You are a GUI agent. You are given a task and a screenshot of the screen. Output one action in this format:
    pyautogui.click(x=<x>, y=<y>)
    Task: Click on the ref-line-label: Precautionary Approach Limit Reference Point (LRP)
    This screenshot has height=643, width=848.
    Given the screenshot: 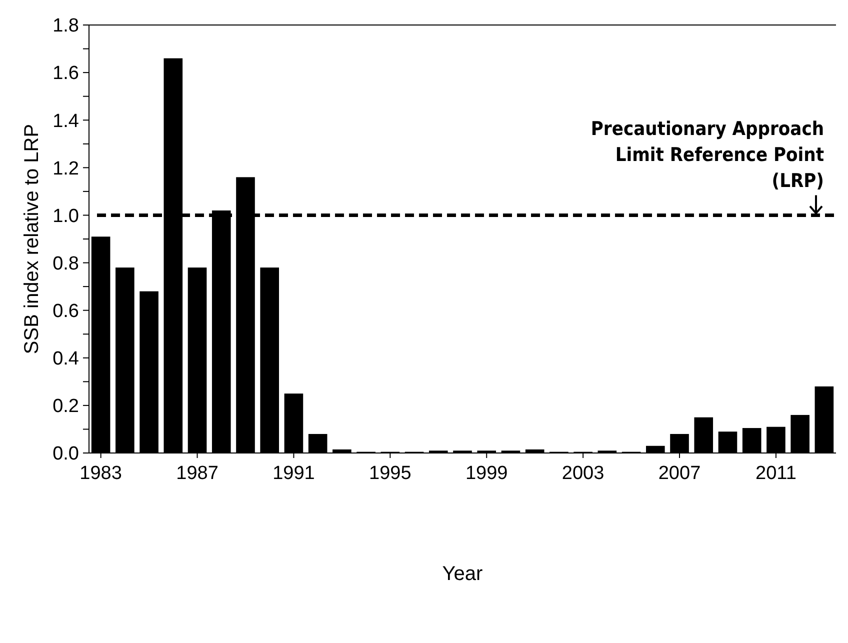 What is the action you would take?
    pyautogui.click(x=707, y=155)
    